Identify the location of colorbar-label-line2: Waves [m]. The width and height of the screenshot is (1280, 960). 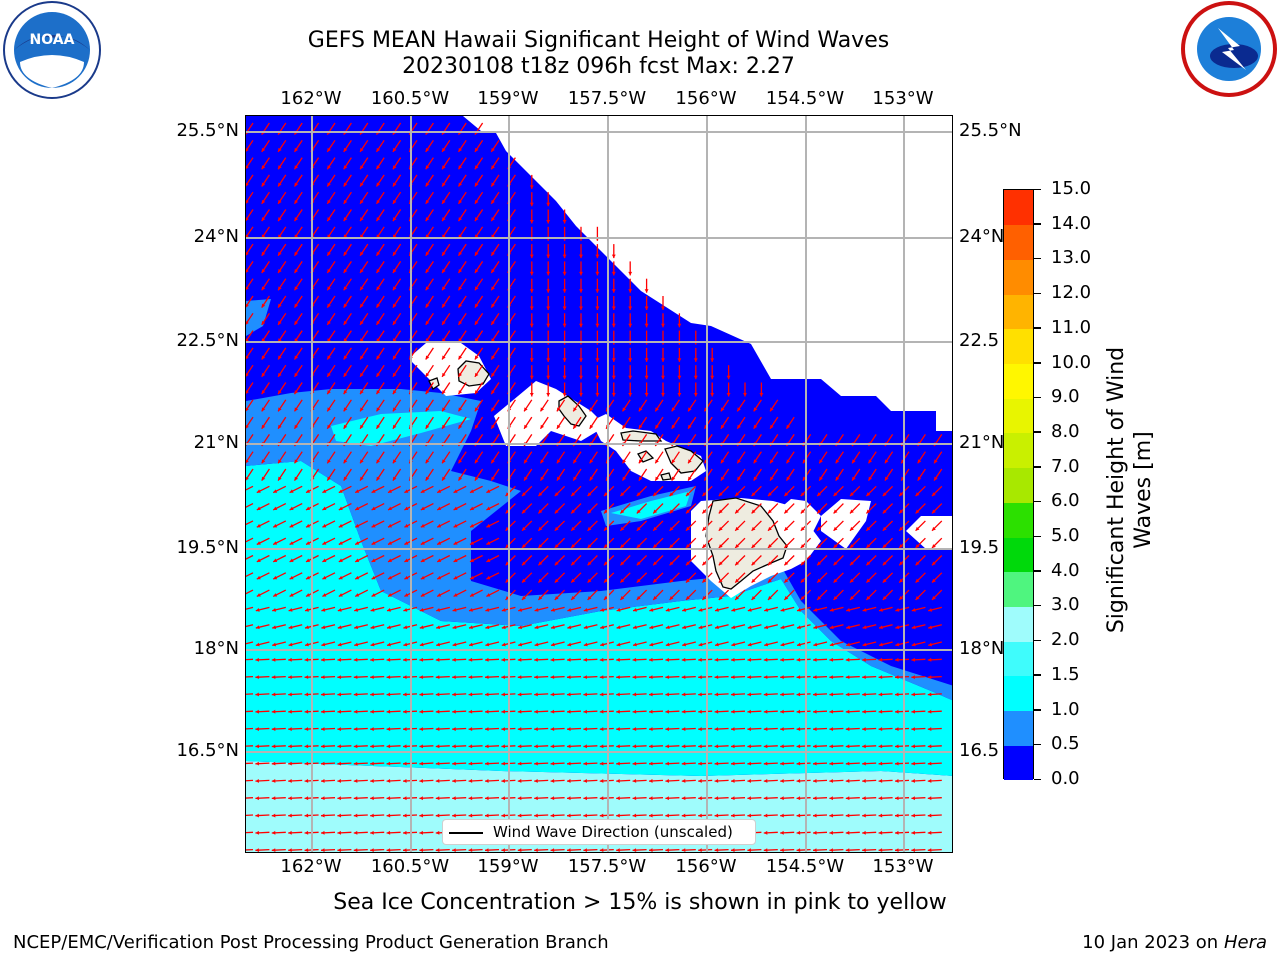
(1143, 490).